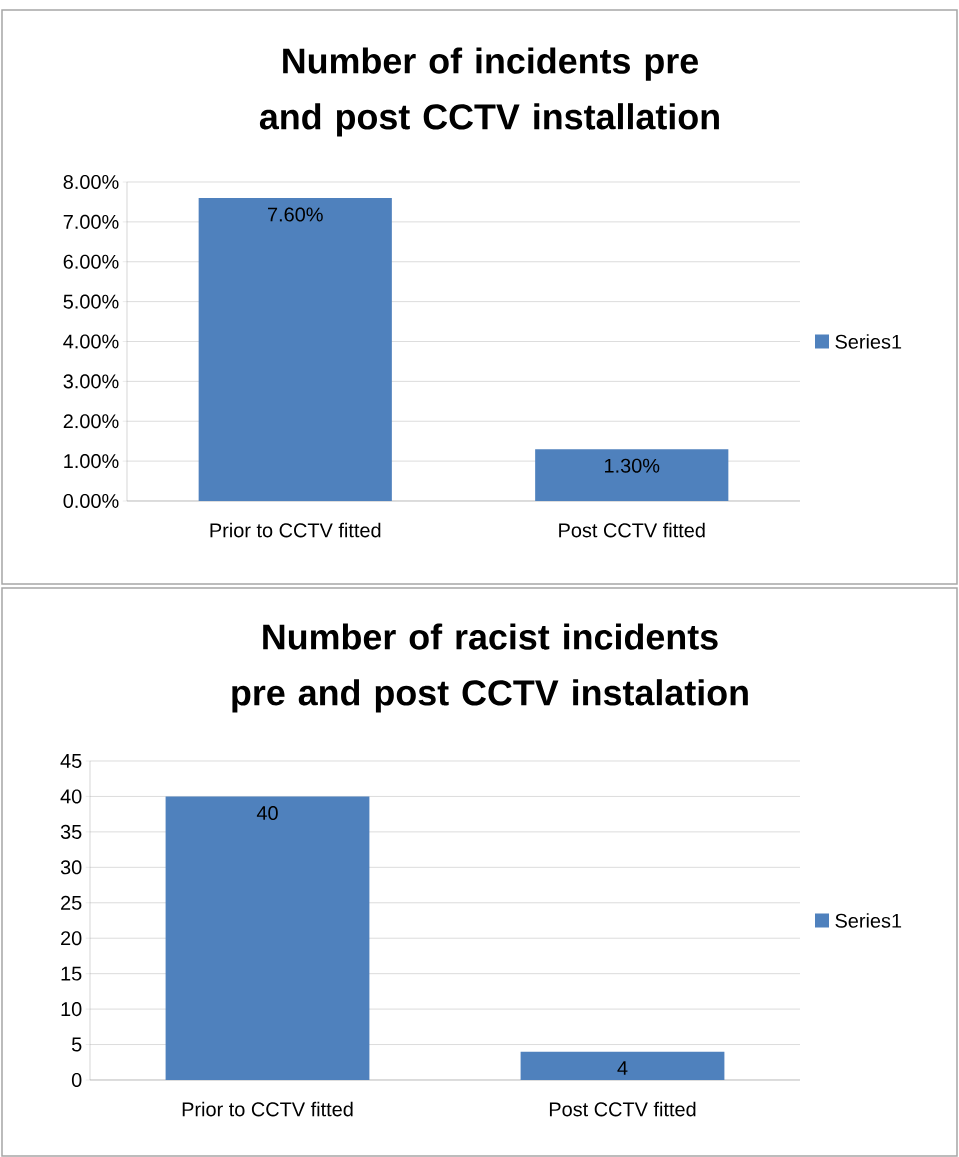  What do you see at coordinates (91, 221) in the screenshot?
I see `y-tick-label: 7.00%` at bounding box center [91, 221].